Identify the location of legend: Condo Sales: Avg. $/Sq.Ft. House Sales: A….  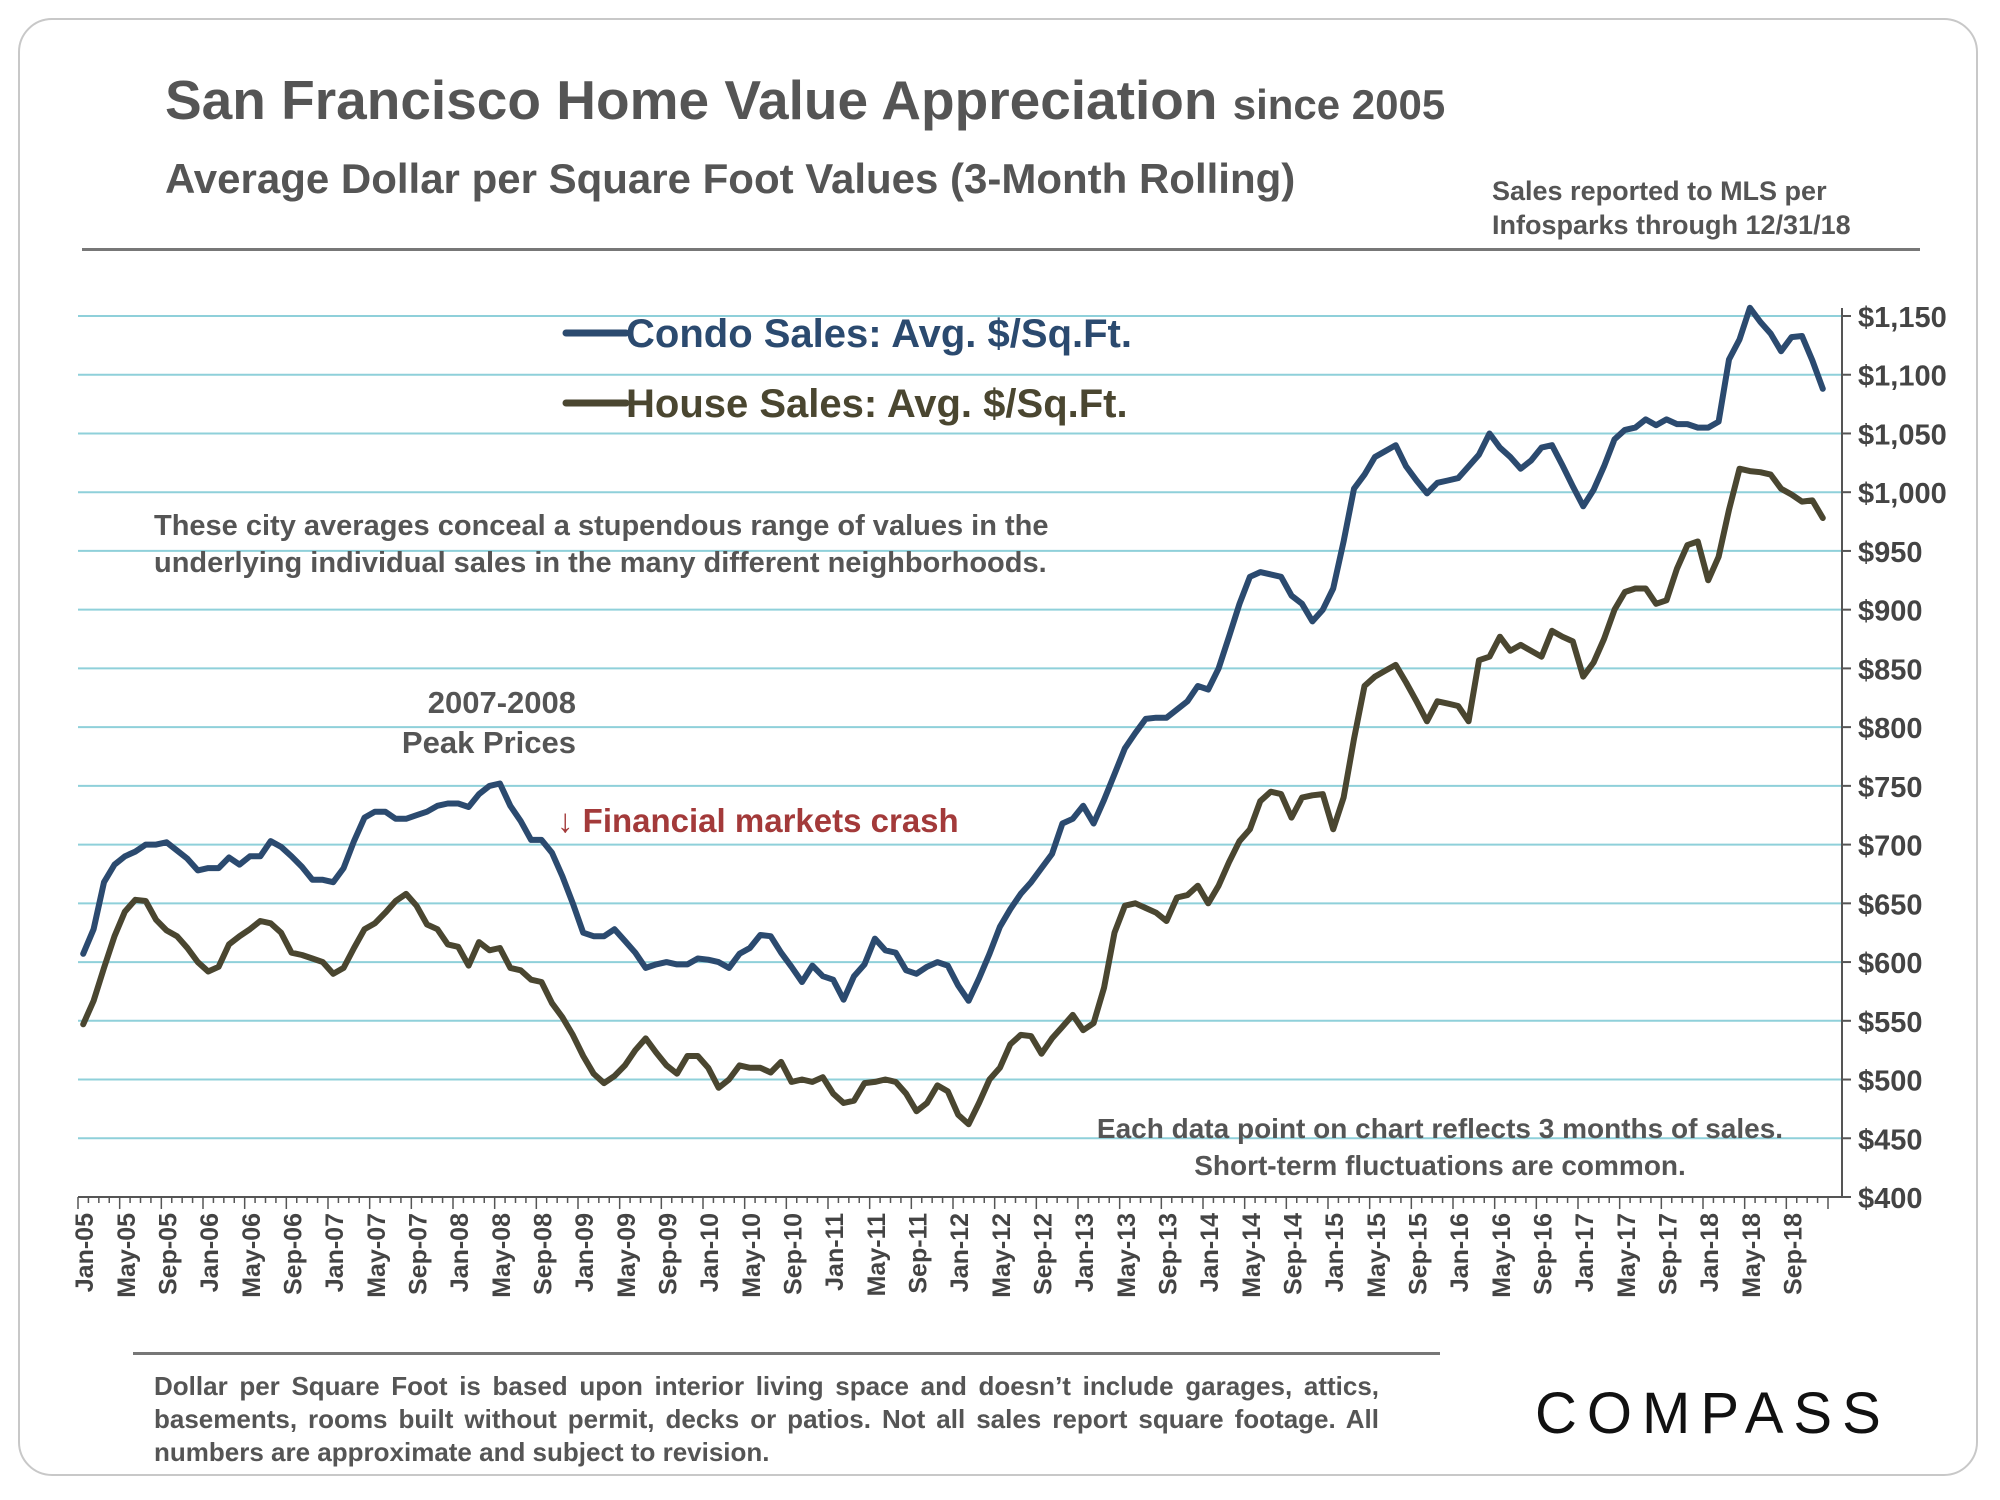
(847, 369).